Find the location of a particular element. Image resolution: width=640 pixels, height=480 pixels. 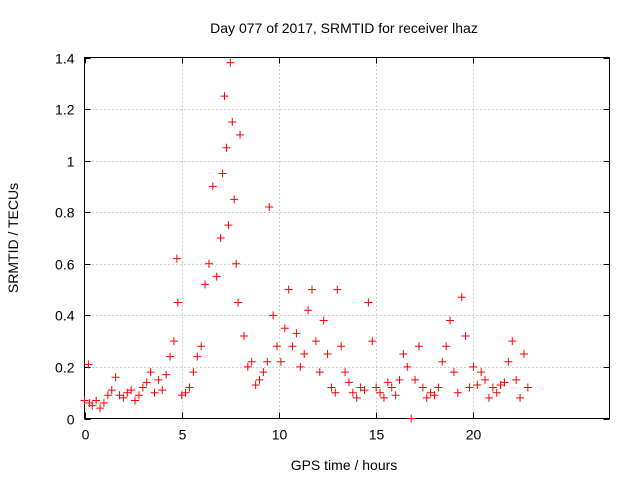

y-tick-label: 1.4 is located at coordinates (65, 59).